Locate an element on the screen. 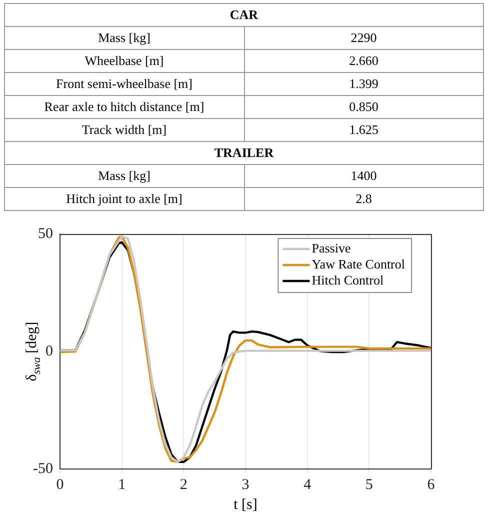  x-tick-label: 6 is located at coordinates (431, 484).